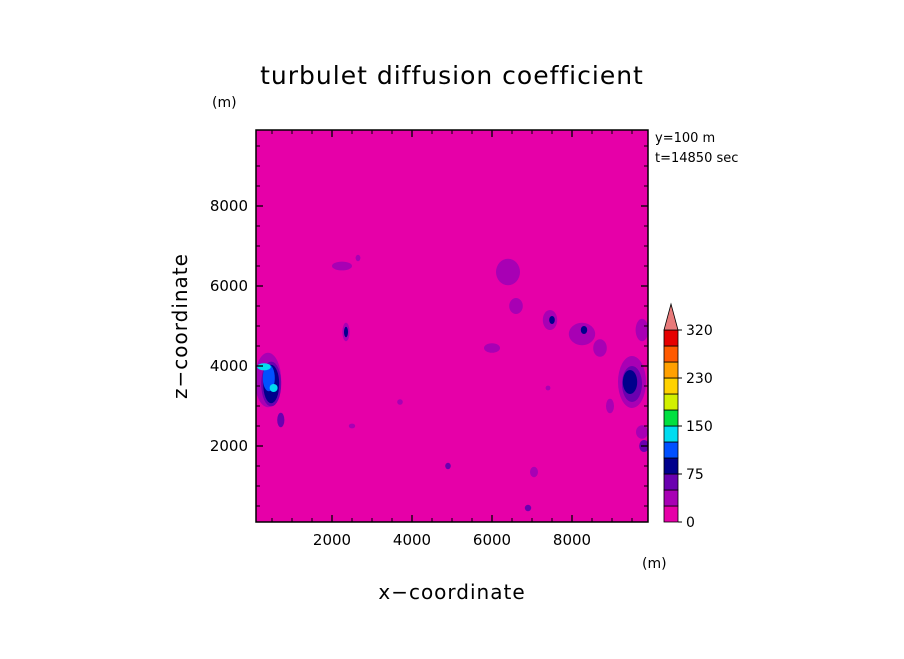 This screenshot has height=659, width=904. Describe the element at coordinates (332, 540) in the screenshot. I see `x-tick-label-0: 2000` at that location.